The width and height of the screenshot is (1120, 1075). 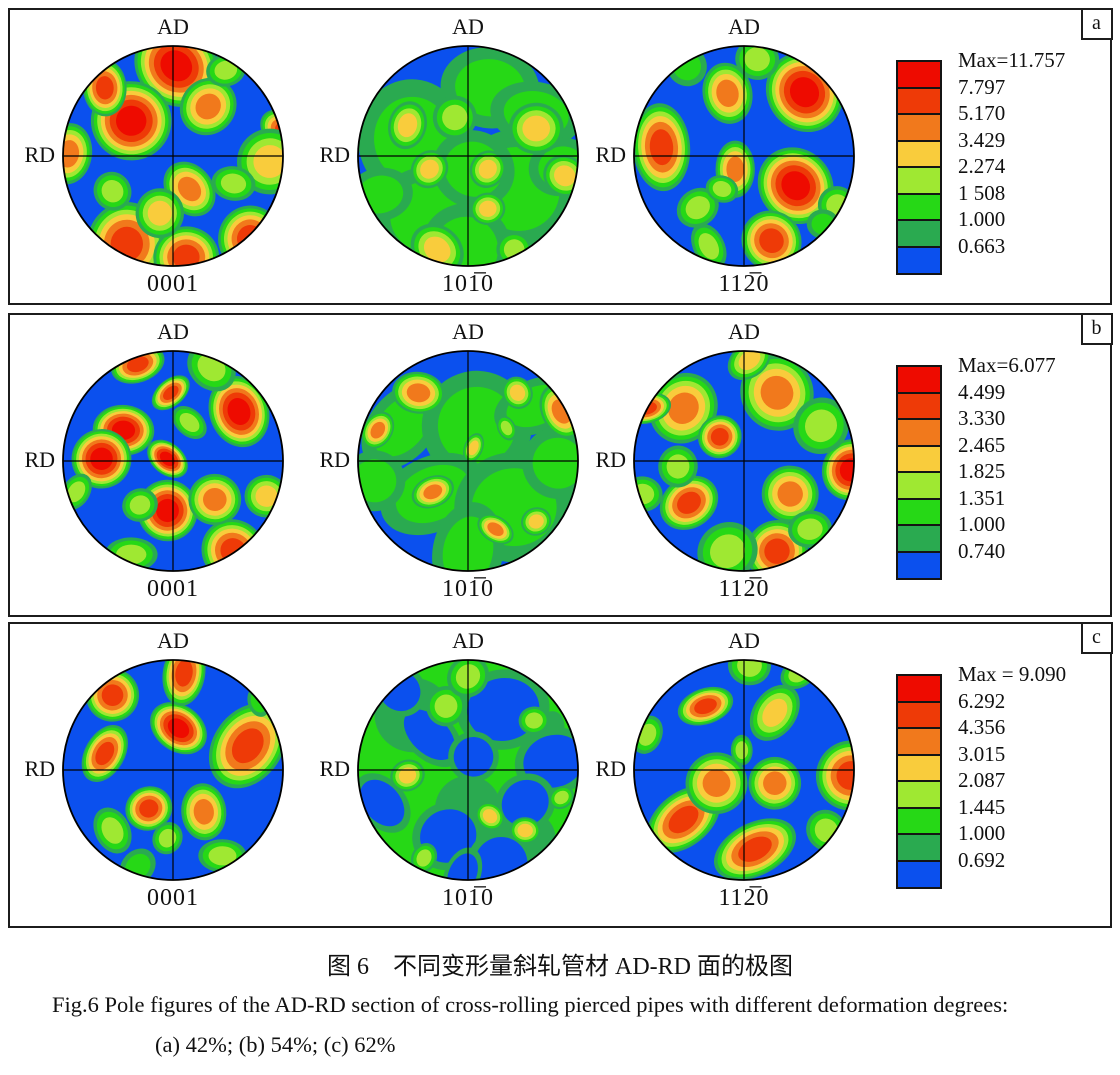 What do you see at coordinates (982, 780) in the screenshot?
I see `legend-value: 2.087` at bounding box center [982, 780].